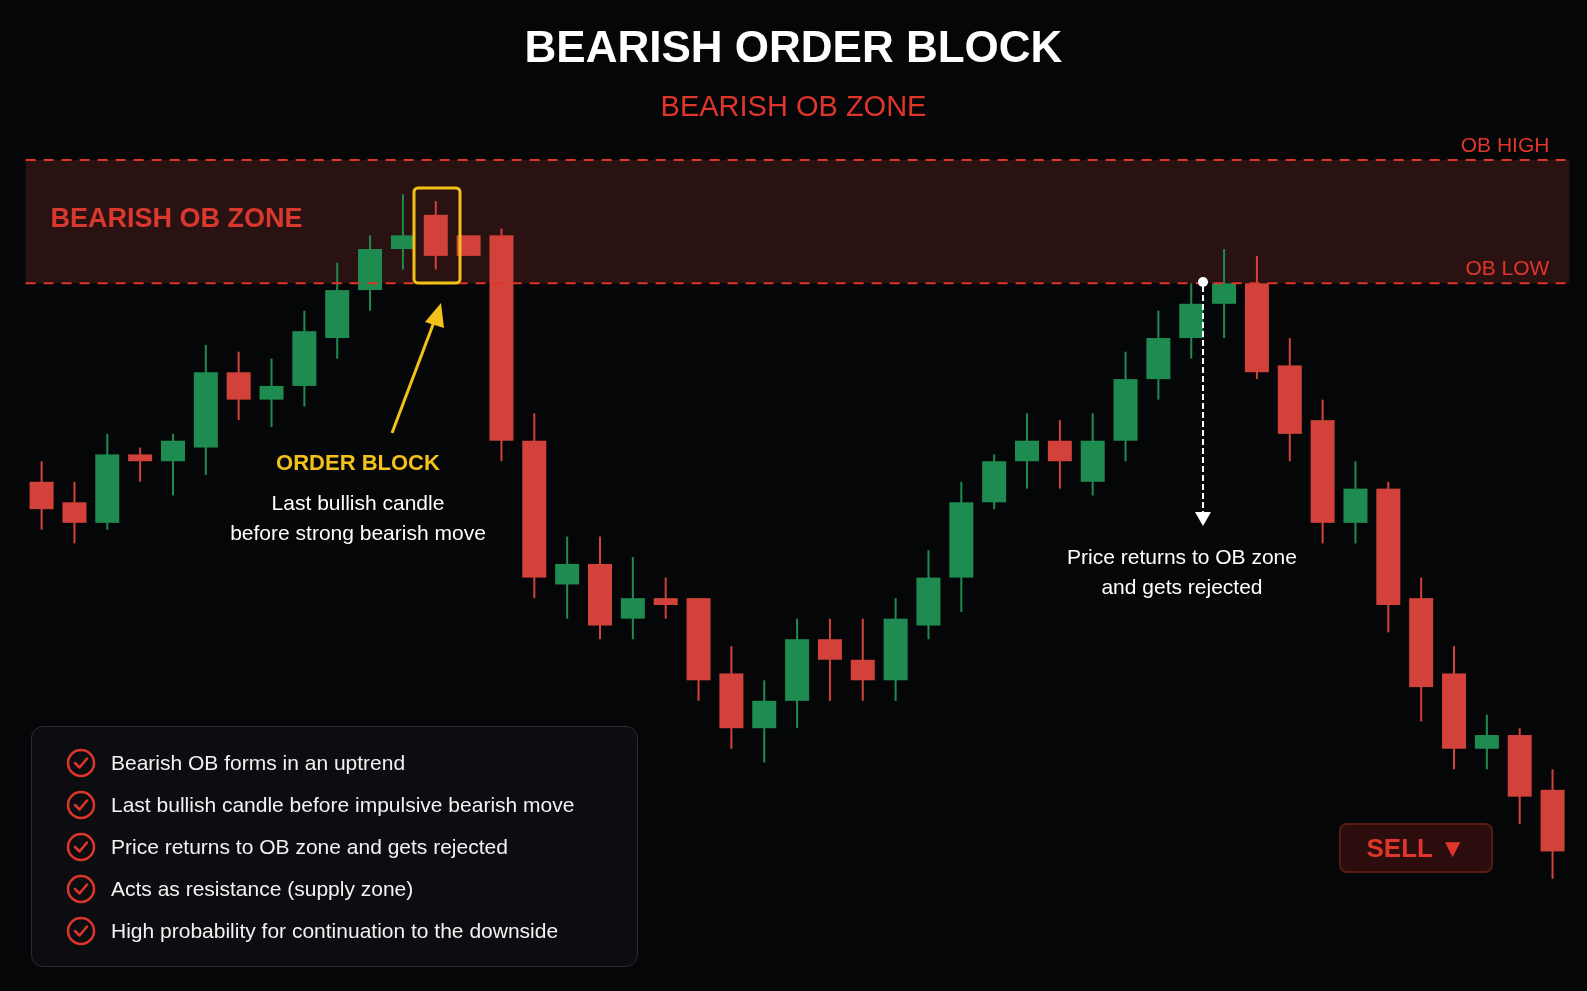 This screenshot has height=991, width=1587. I want to click on annotation: Last bullish candle before impulsive bearish move, so click(343, 805).